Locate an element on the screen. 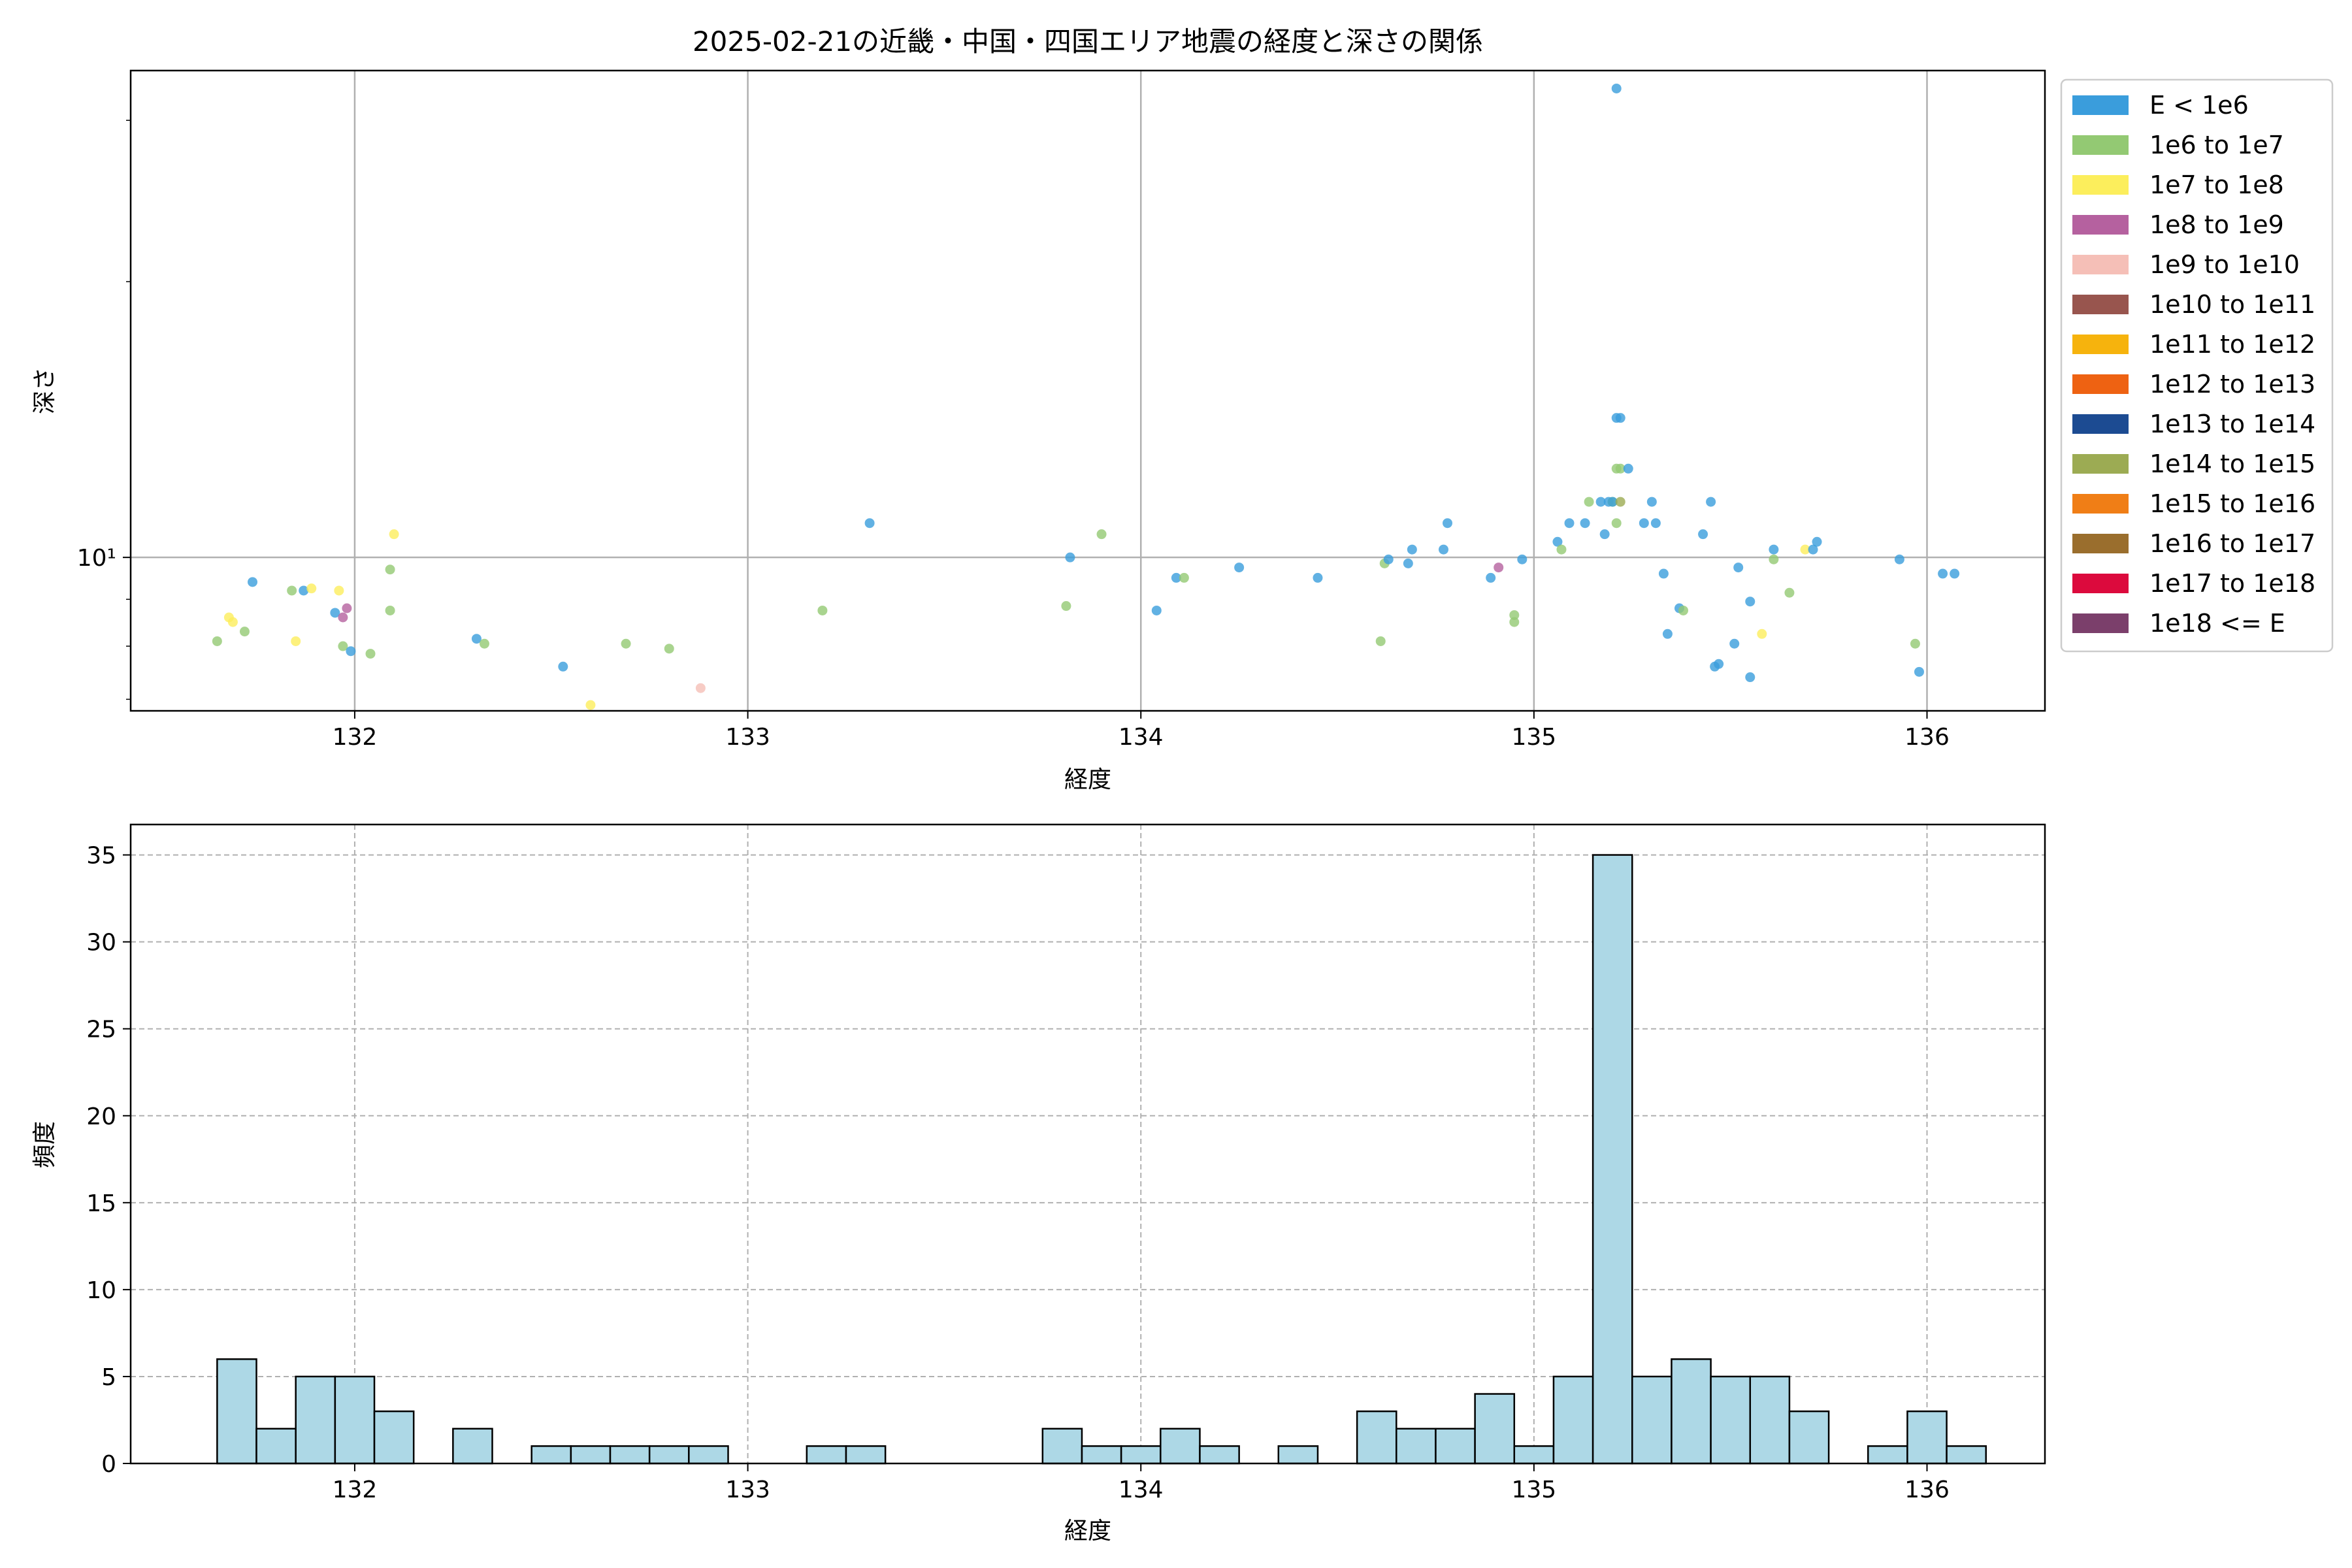 The image size is (2352, 1568). hist-x-tick-label: 134 is located at coordinates (1141, 1490).